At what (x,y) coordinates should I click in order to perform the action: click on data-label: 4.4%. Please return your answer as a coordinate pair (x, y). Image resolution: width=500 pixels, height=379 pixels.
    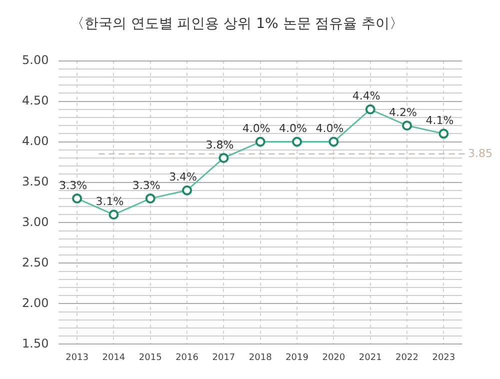
    Looking at the image, I should click on (366, 96).